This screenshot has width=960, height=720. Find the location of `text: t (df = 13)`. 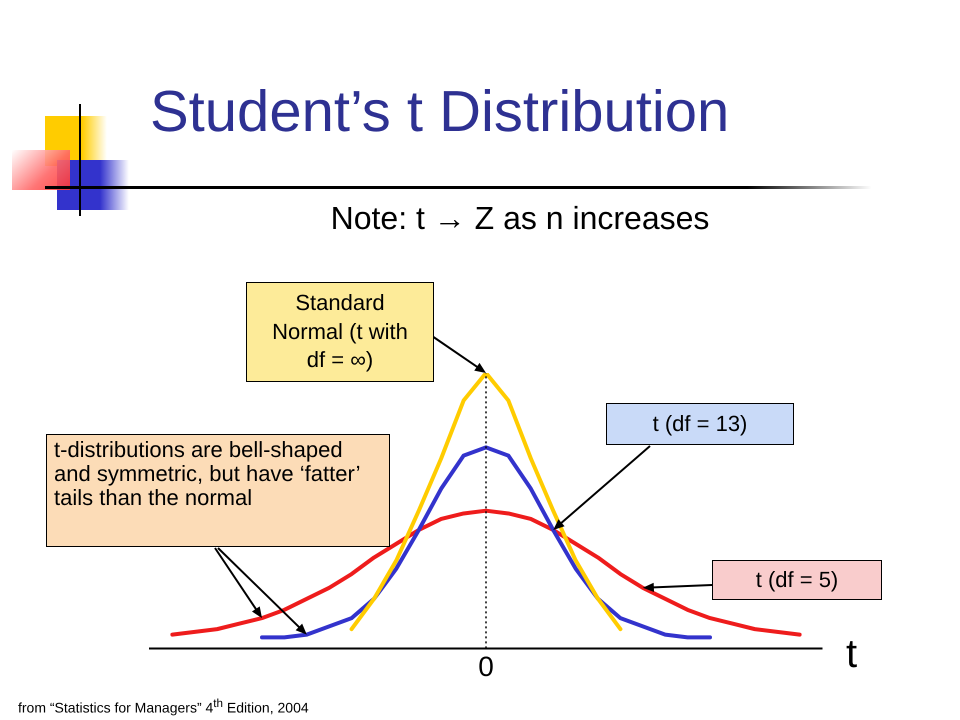

text: t (df = 13) is located at coordinates (700, 424).